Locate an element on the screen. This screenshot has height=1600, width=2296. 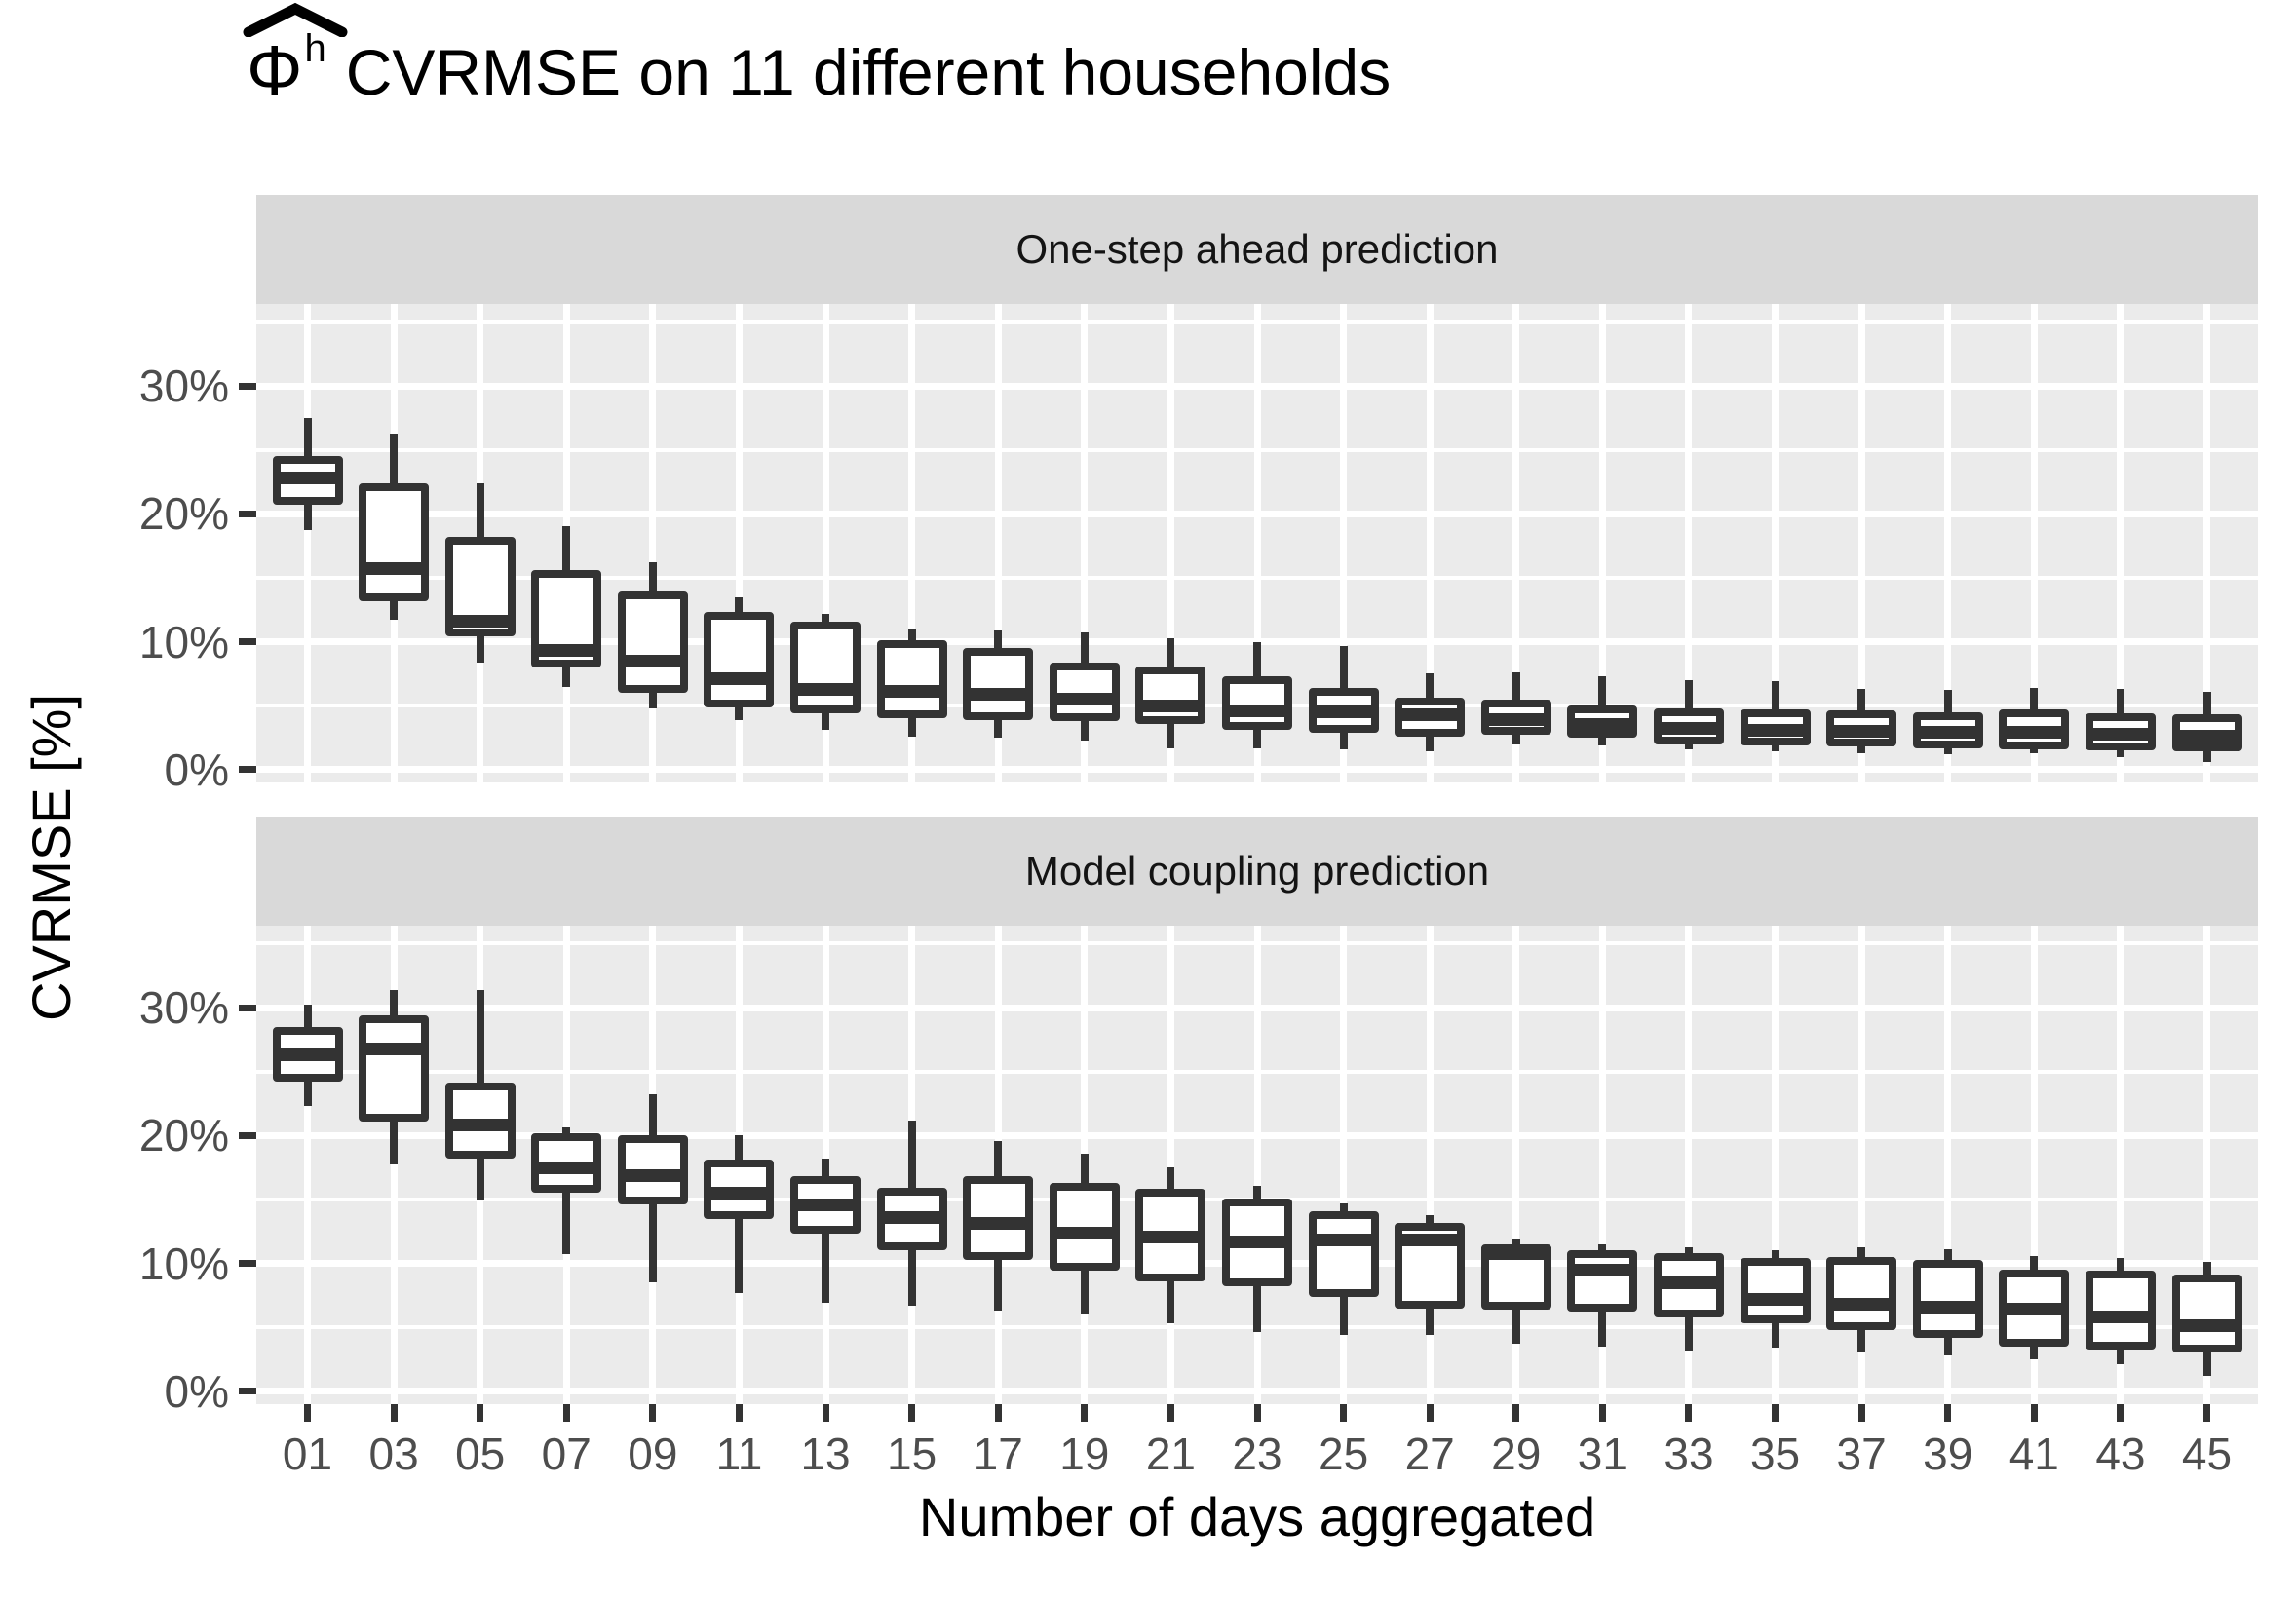
chart-title-text: CVRMSE on 11 different households is located at coordinates (868, 72).